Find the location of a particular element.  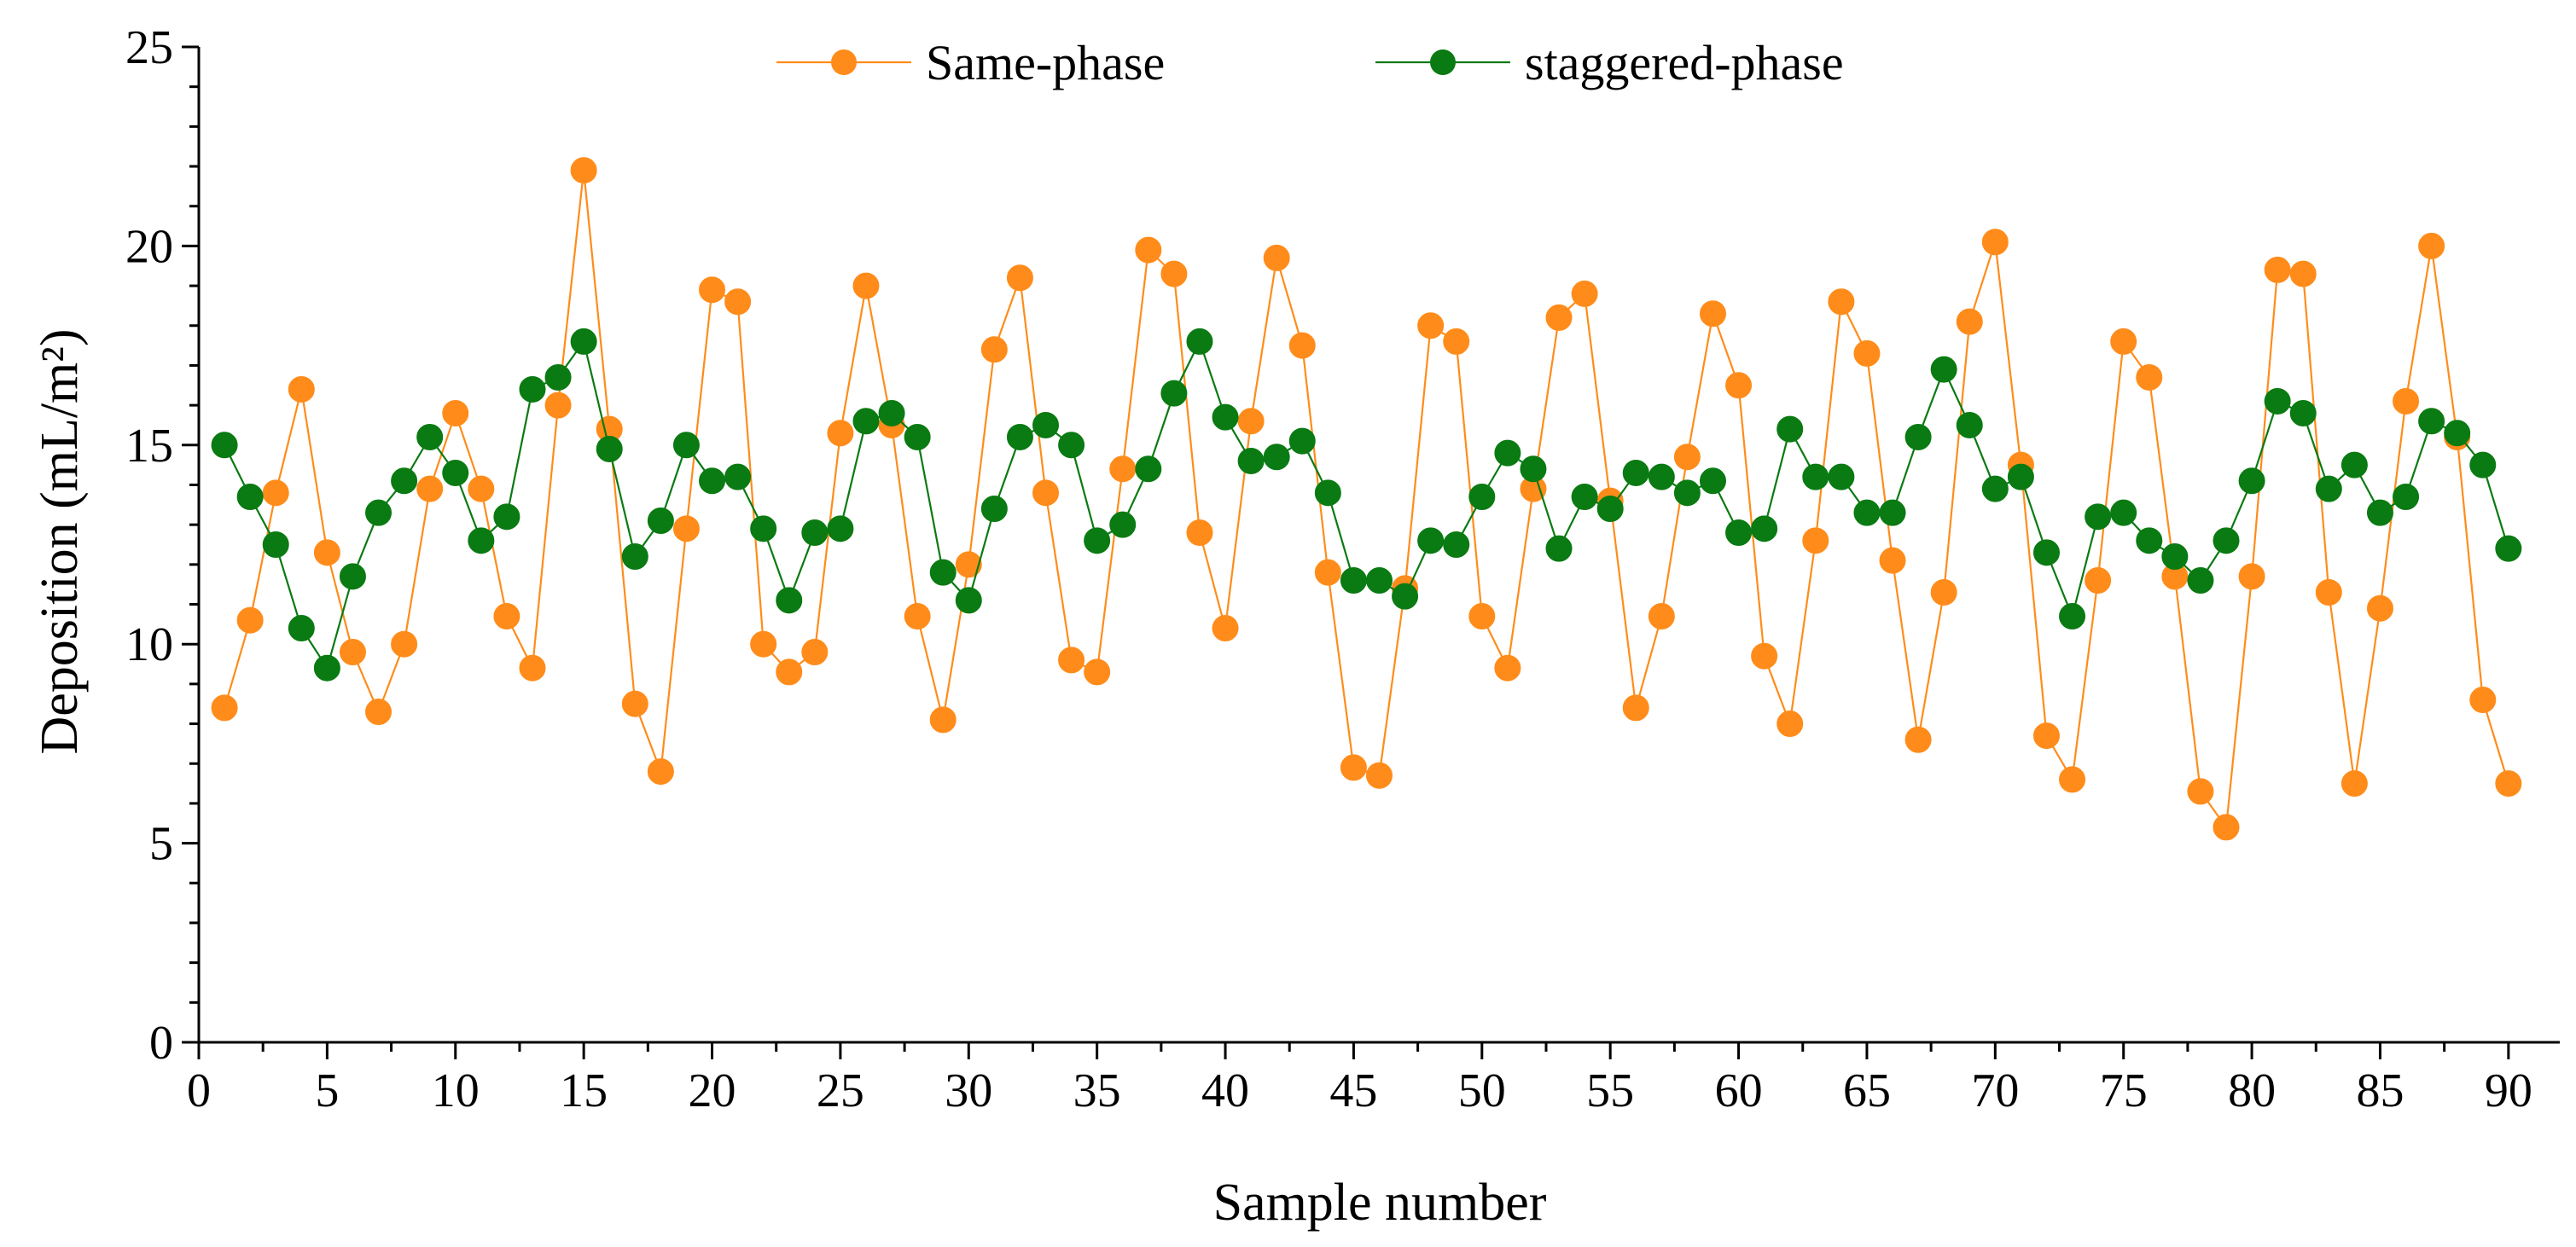

x-tick-label: 90 is located at coordinates (2508, 1090).